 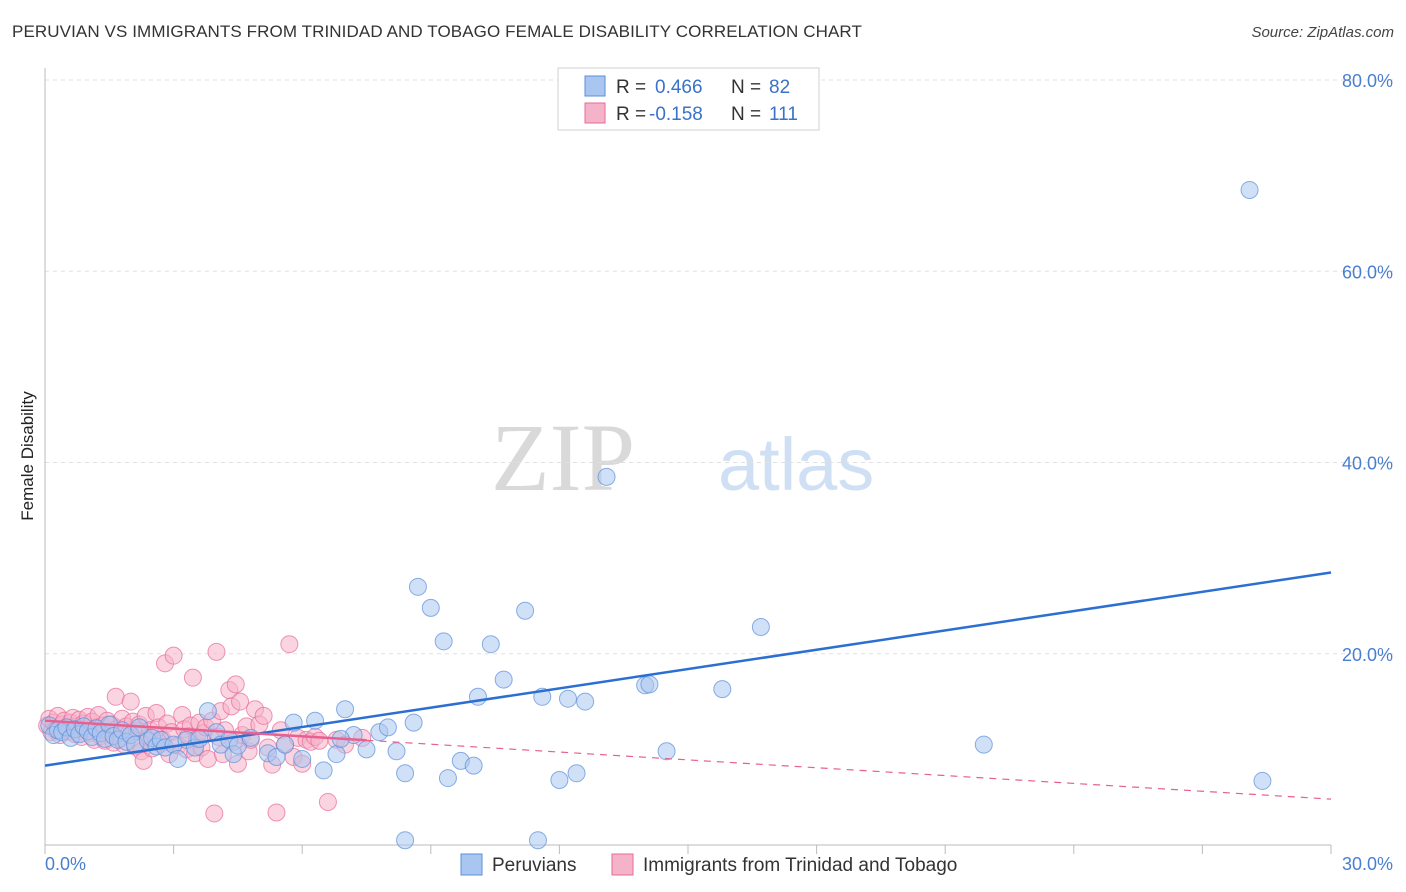 I want to click on x-ticks, so click(x=688, y=849).